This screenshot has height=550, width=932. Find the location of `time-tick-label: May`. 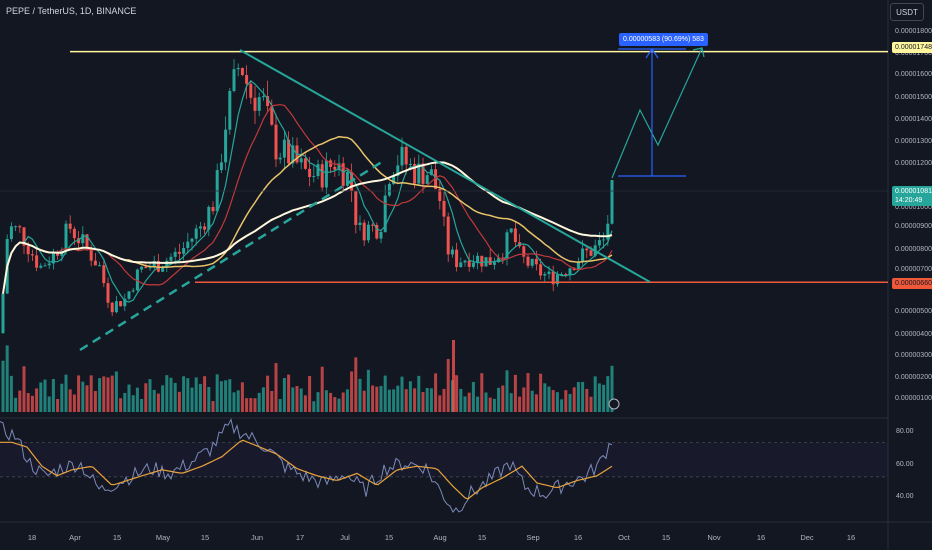

time-tick-label: May is located at coordinates (163, 537).